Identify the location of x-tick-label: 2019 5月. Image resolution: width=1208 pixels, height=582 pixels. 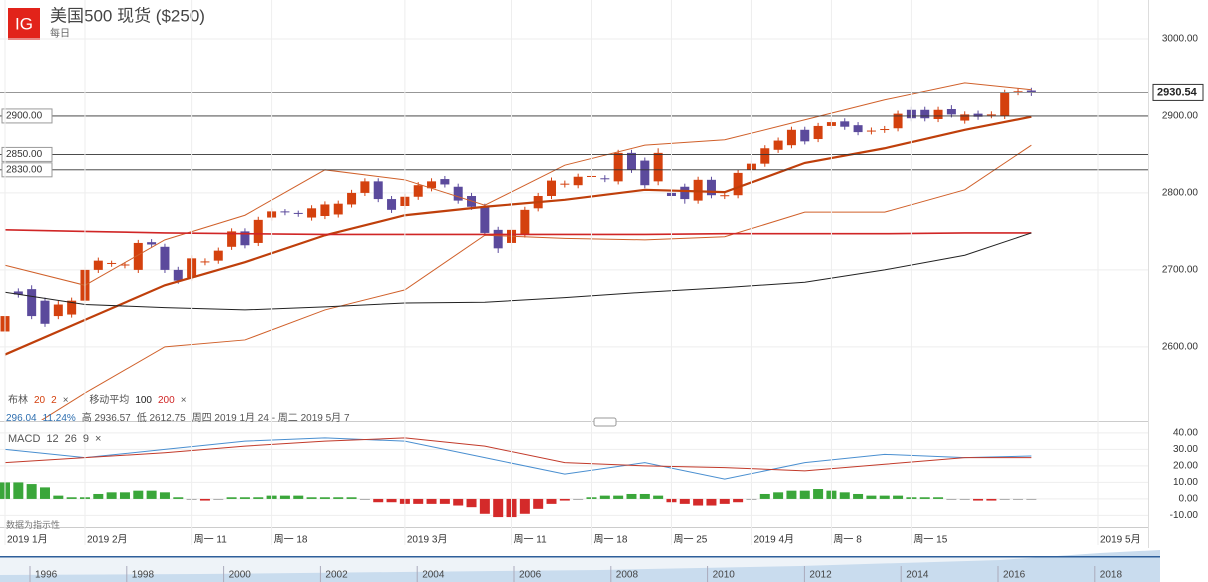
(1120, 540).